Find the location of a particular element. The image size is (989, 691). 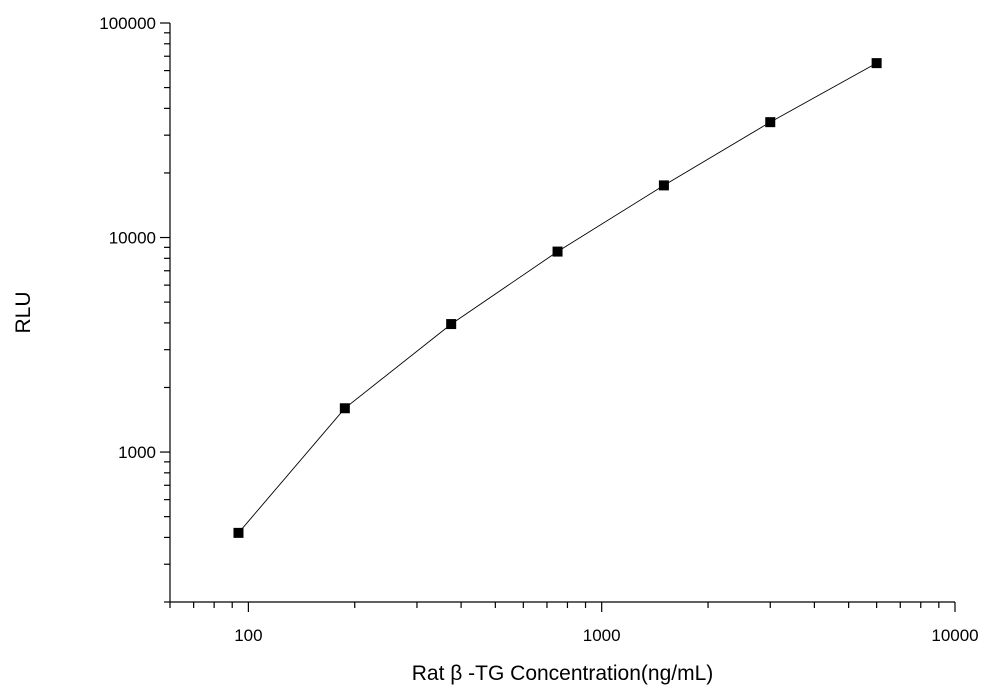

y-tick-label: 1000 is located at coordinates (137, 452).